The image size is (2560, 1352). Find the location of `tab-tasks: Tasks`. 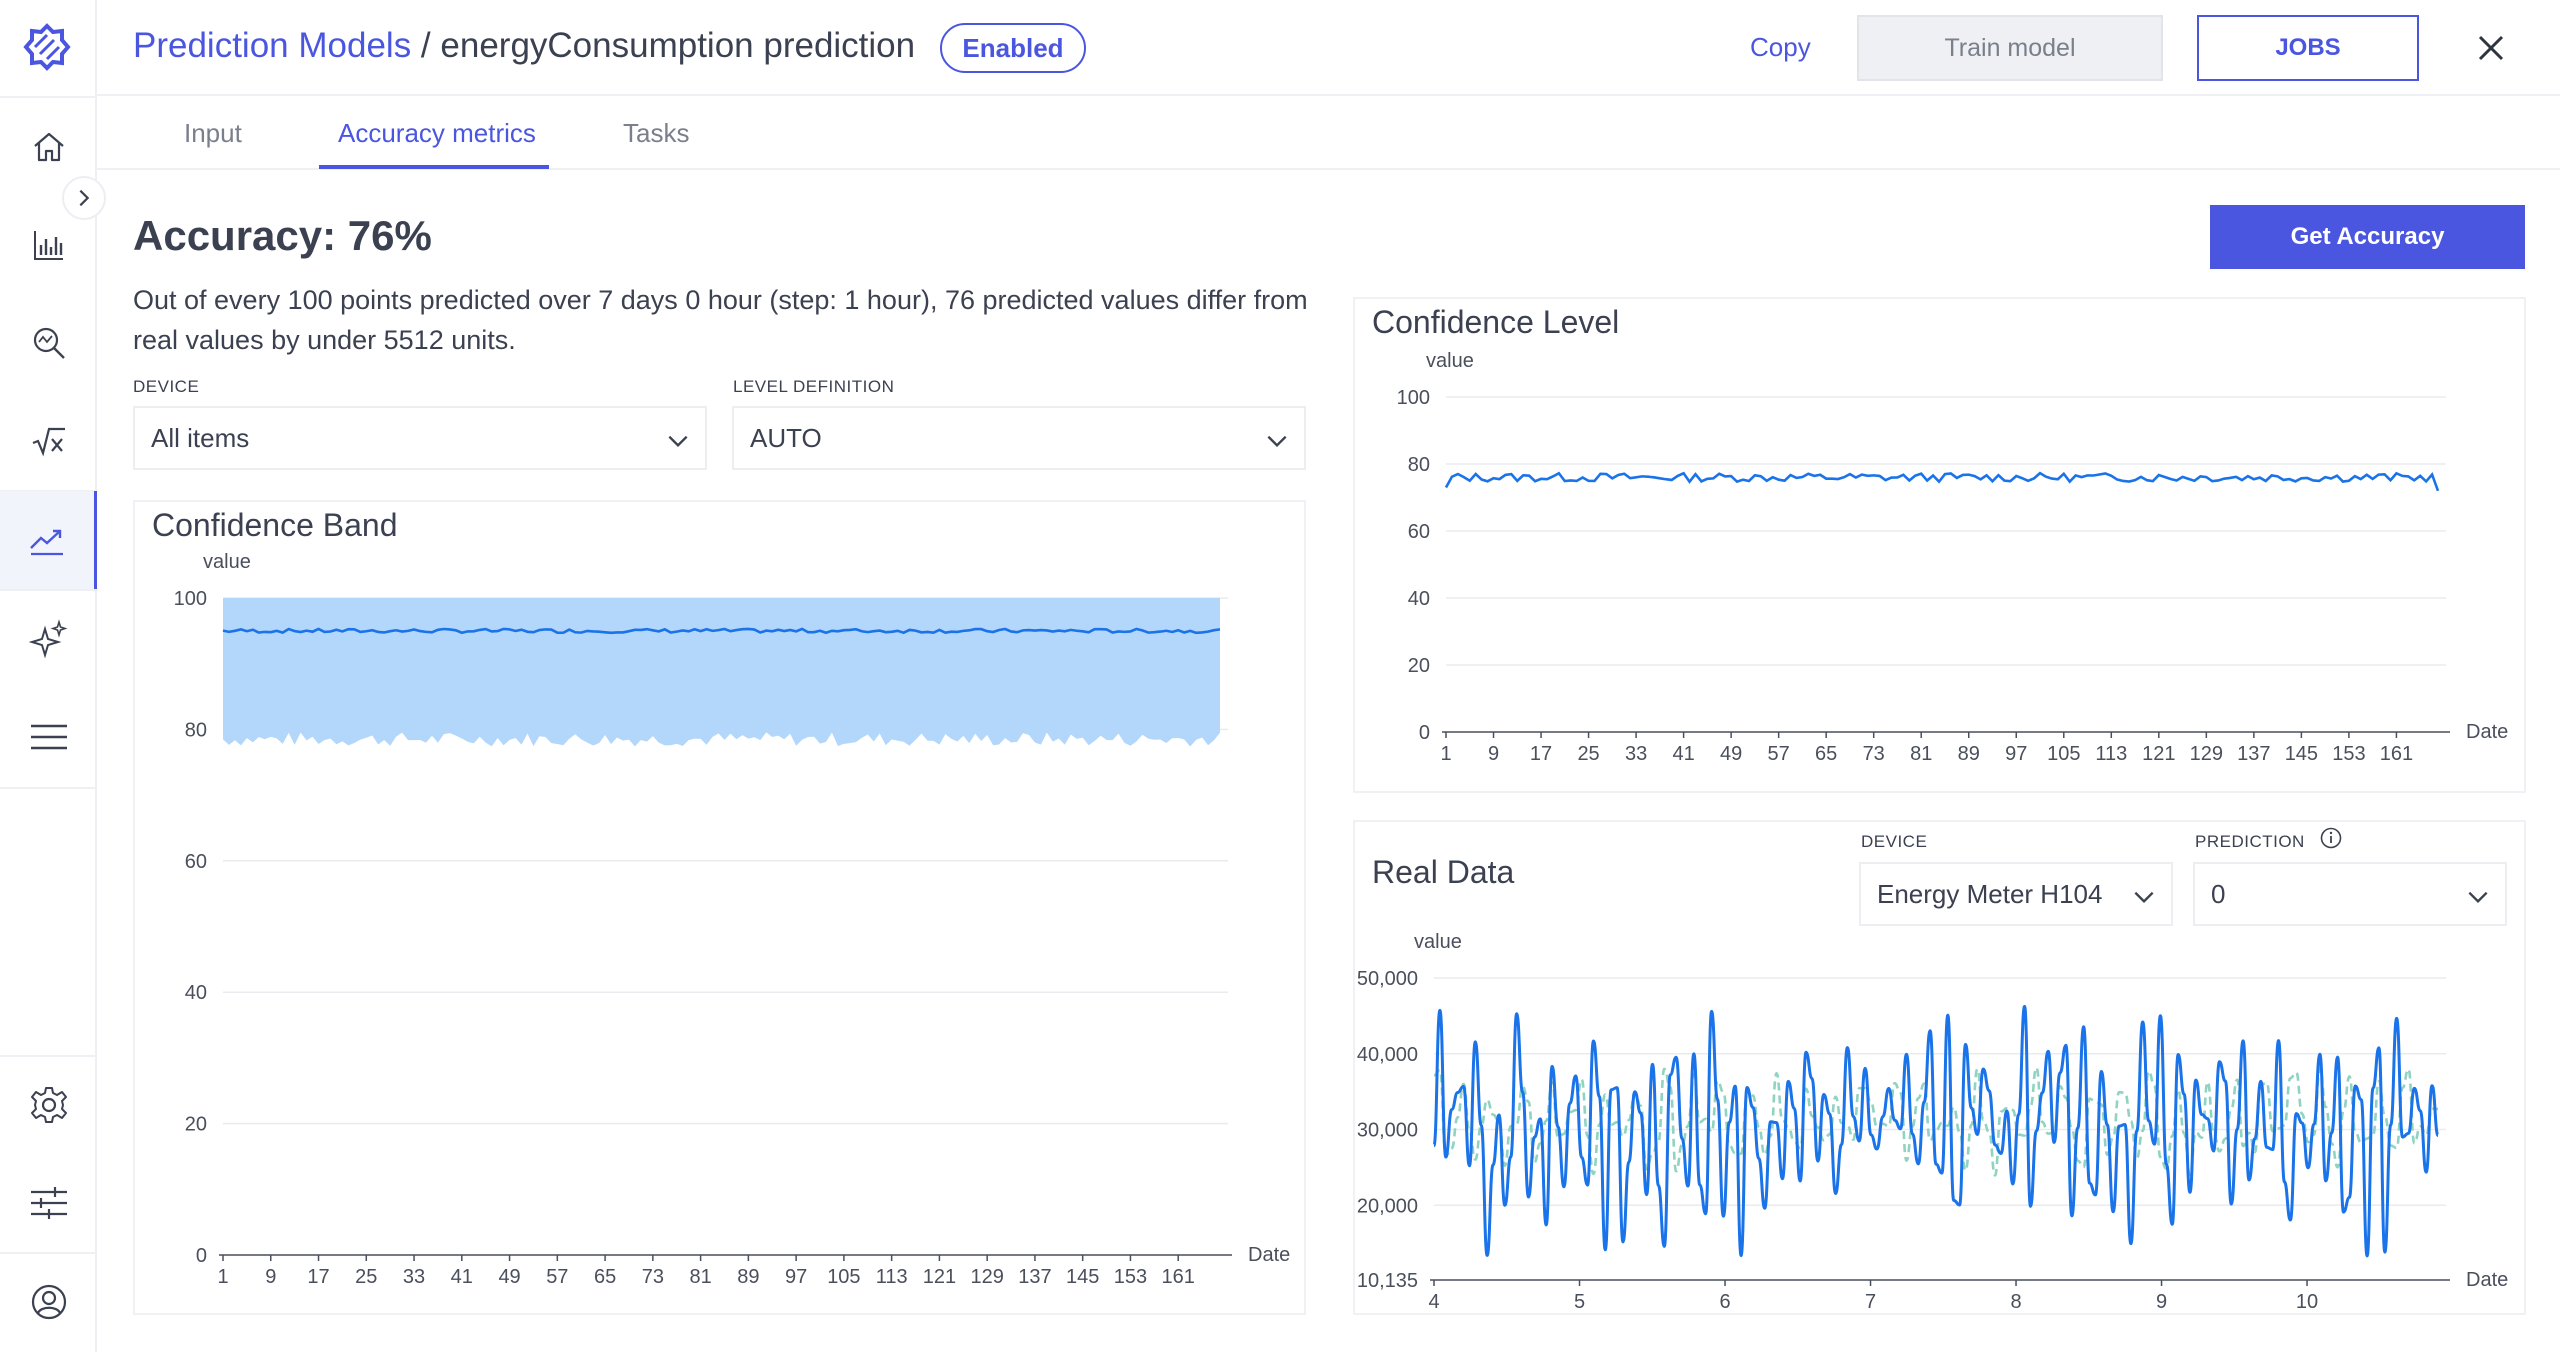

tab-tasks: Tasks is located at coordinates (656, 133).